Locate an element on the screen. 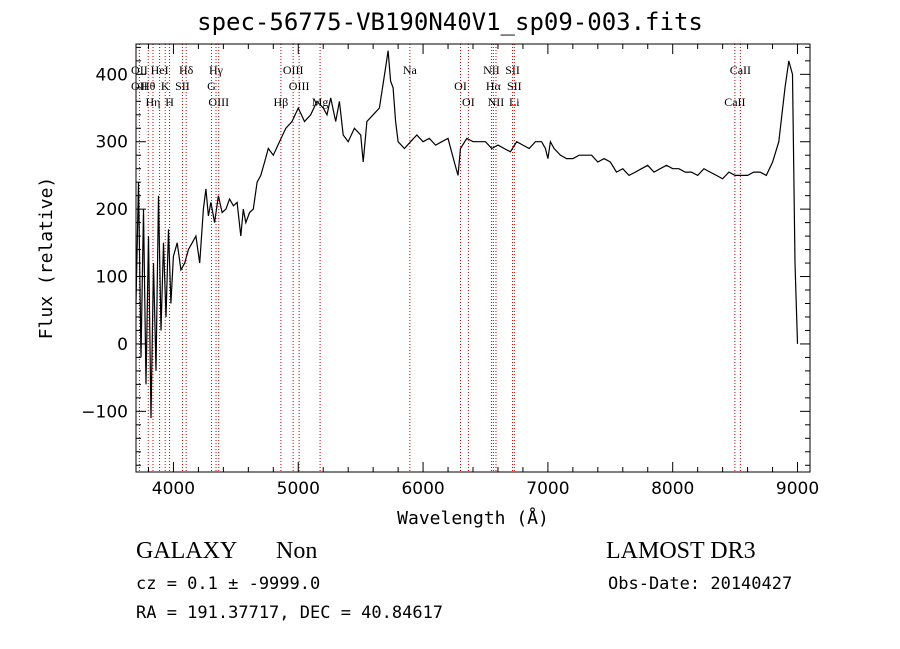 The image size is (900, 649). y-tick-label: 200 is located at coordinates (112, 210).